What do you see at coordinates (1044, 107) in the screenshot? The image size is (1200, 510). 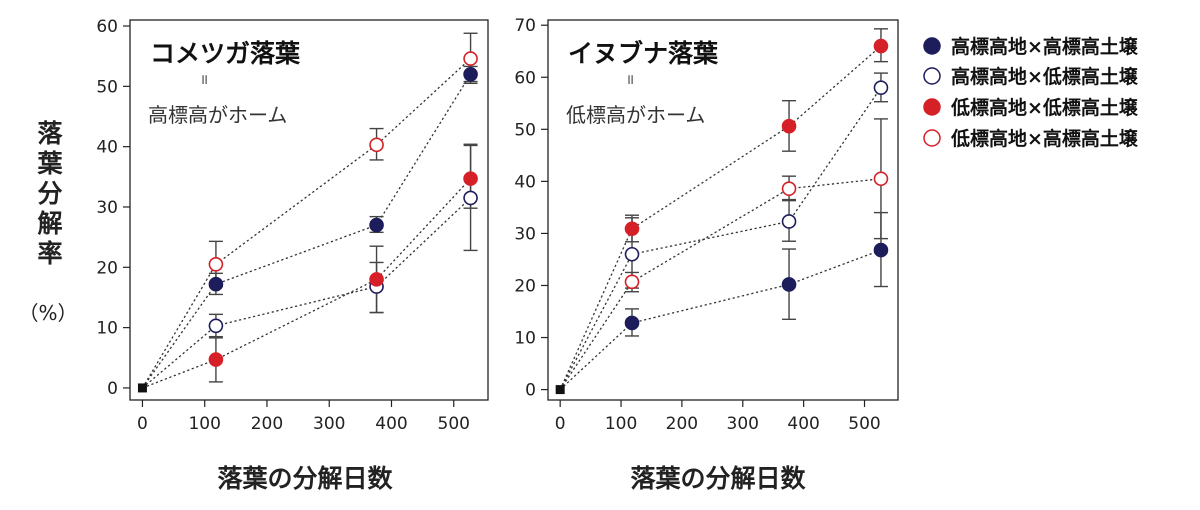 I see `legend-label: 低標高地×低標高土壌` at bounding box center [1044, 107].